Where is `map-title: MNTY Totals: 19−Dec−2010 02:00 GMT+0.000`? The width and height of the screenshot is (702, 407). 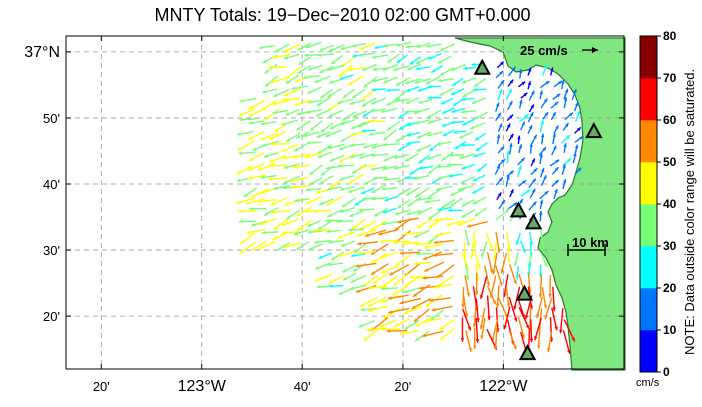
map-title: MNTY Totals: 19−Dec−2010 02:00 GMT+0.000 is located at coordinates (342, 15).